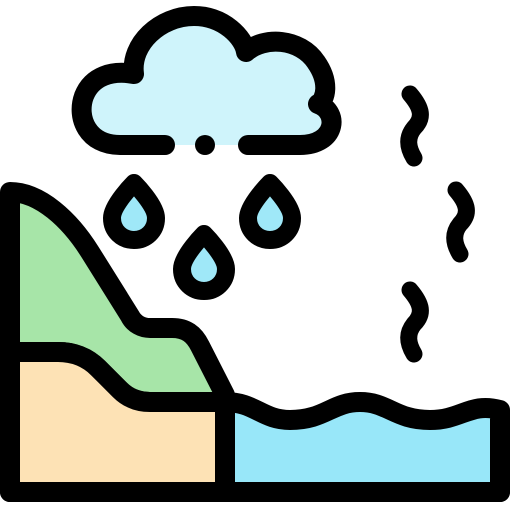 The width and height of the screenshot is (512, 512). Describe the element at coordinates (117, 422) in the screenshot. I see `sand-icon` at that location.